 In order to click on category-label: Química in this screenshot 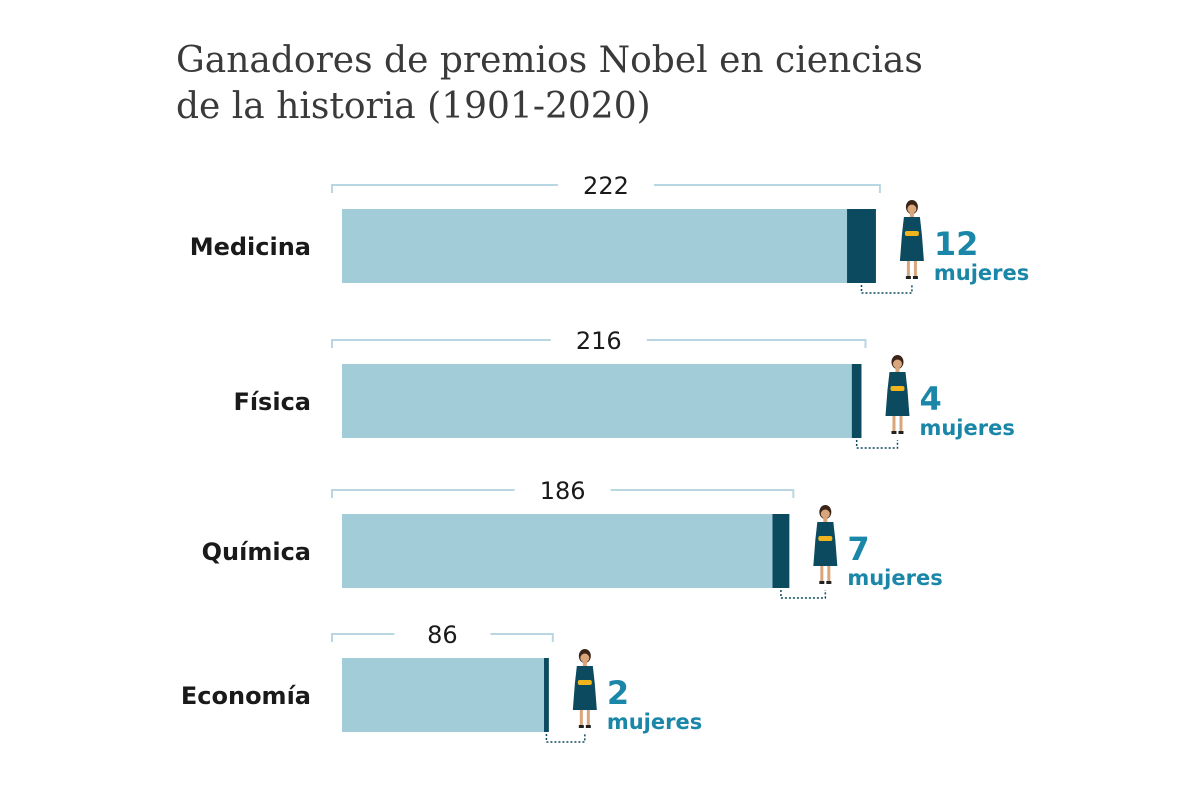, I will do `click(256, 552)`.